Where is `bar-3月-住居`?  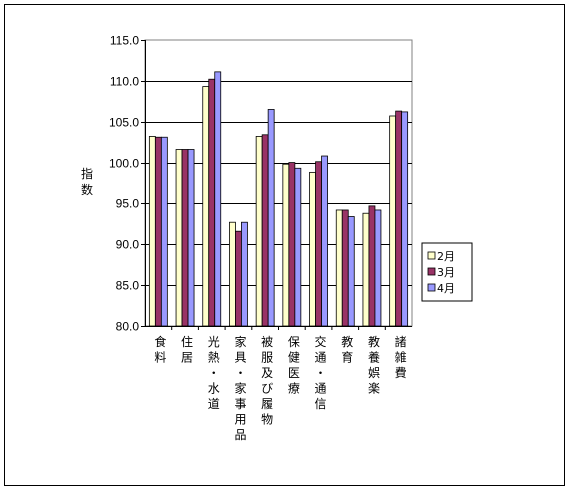 bar-3月-住居 is located at coordinates (185, 238).